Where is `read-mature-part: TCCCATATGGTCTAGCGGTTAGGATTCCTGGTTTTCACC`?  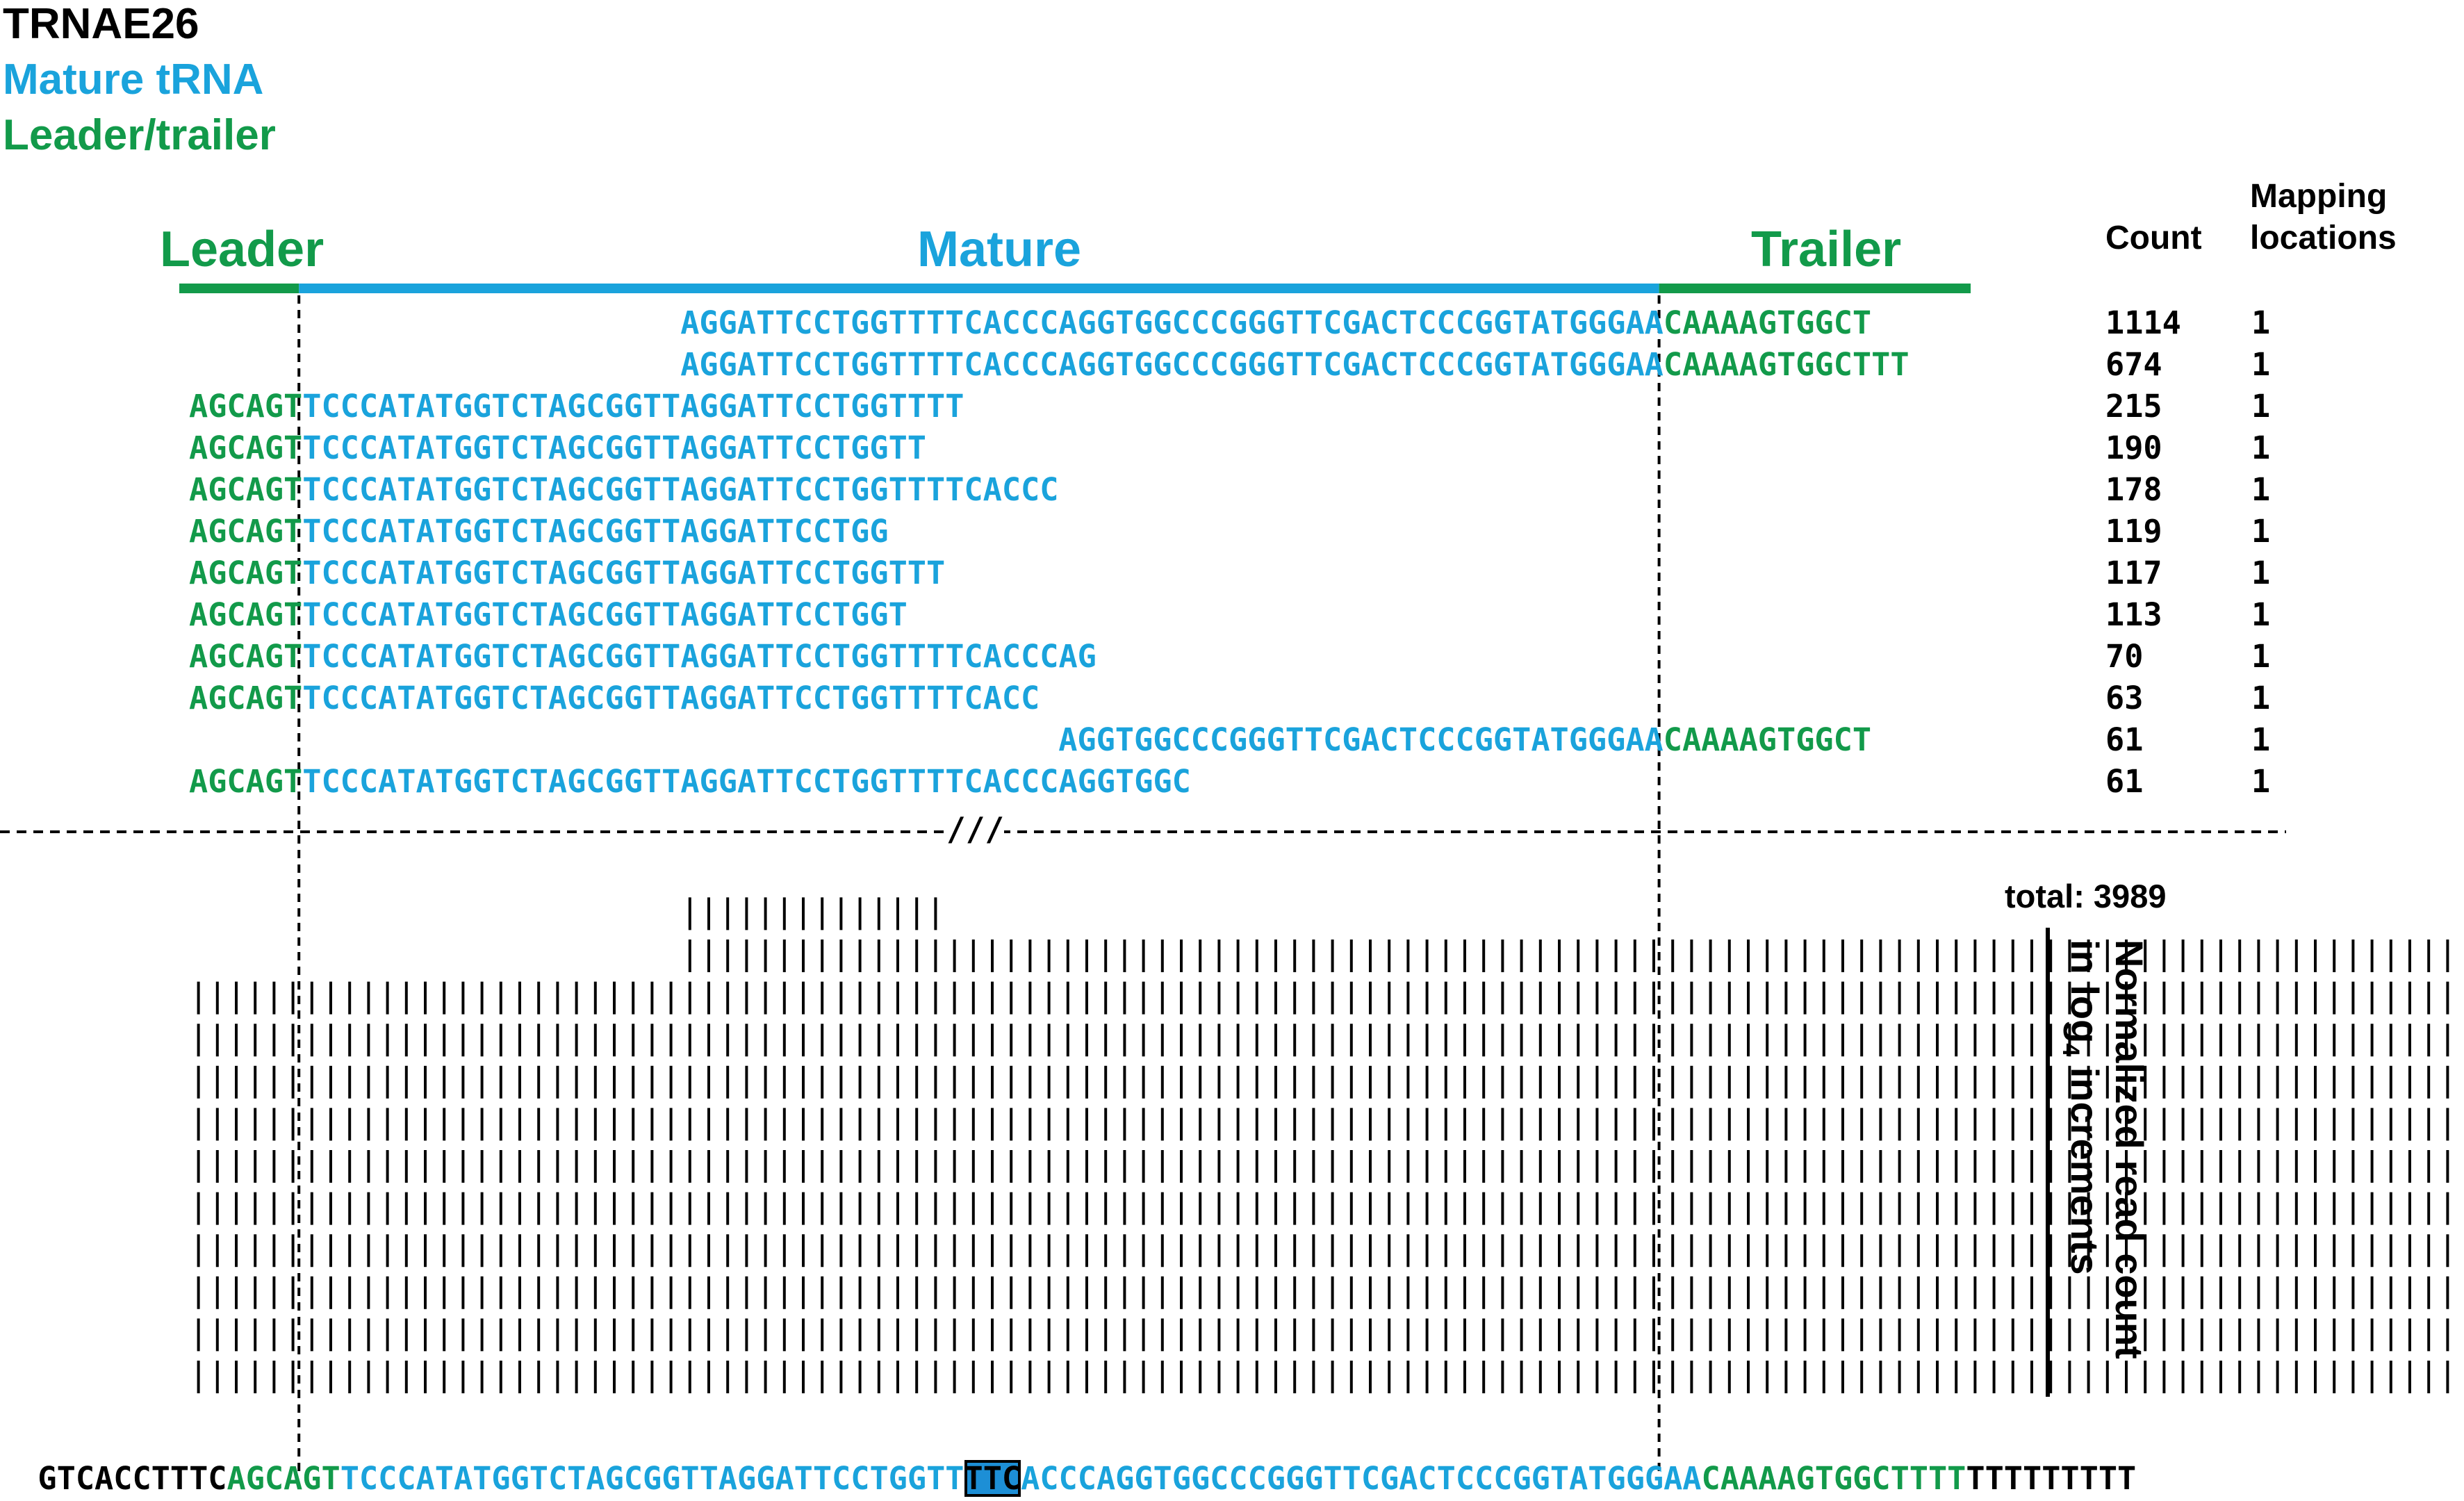 read-mature-part: TCCCATATGGTCTAGCGGTTAGGATTCCTGGTTTTCACC is located at coordinates (671, 698).